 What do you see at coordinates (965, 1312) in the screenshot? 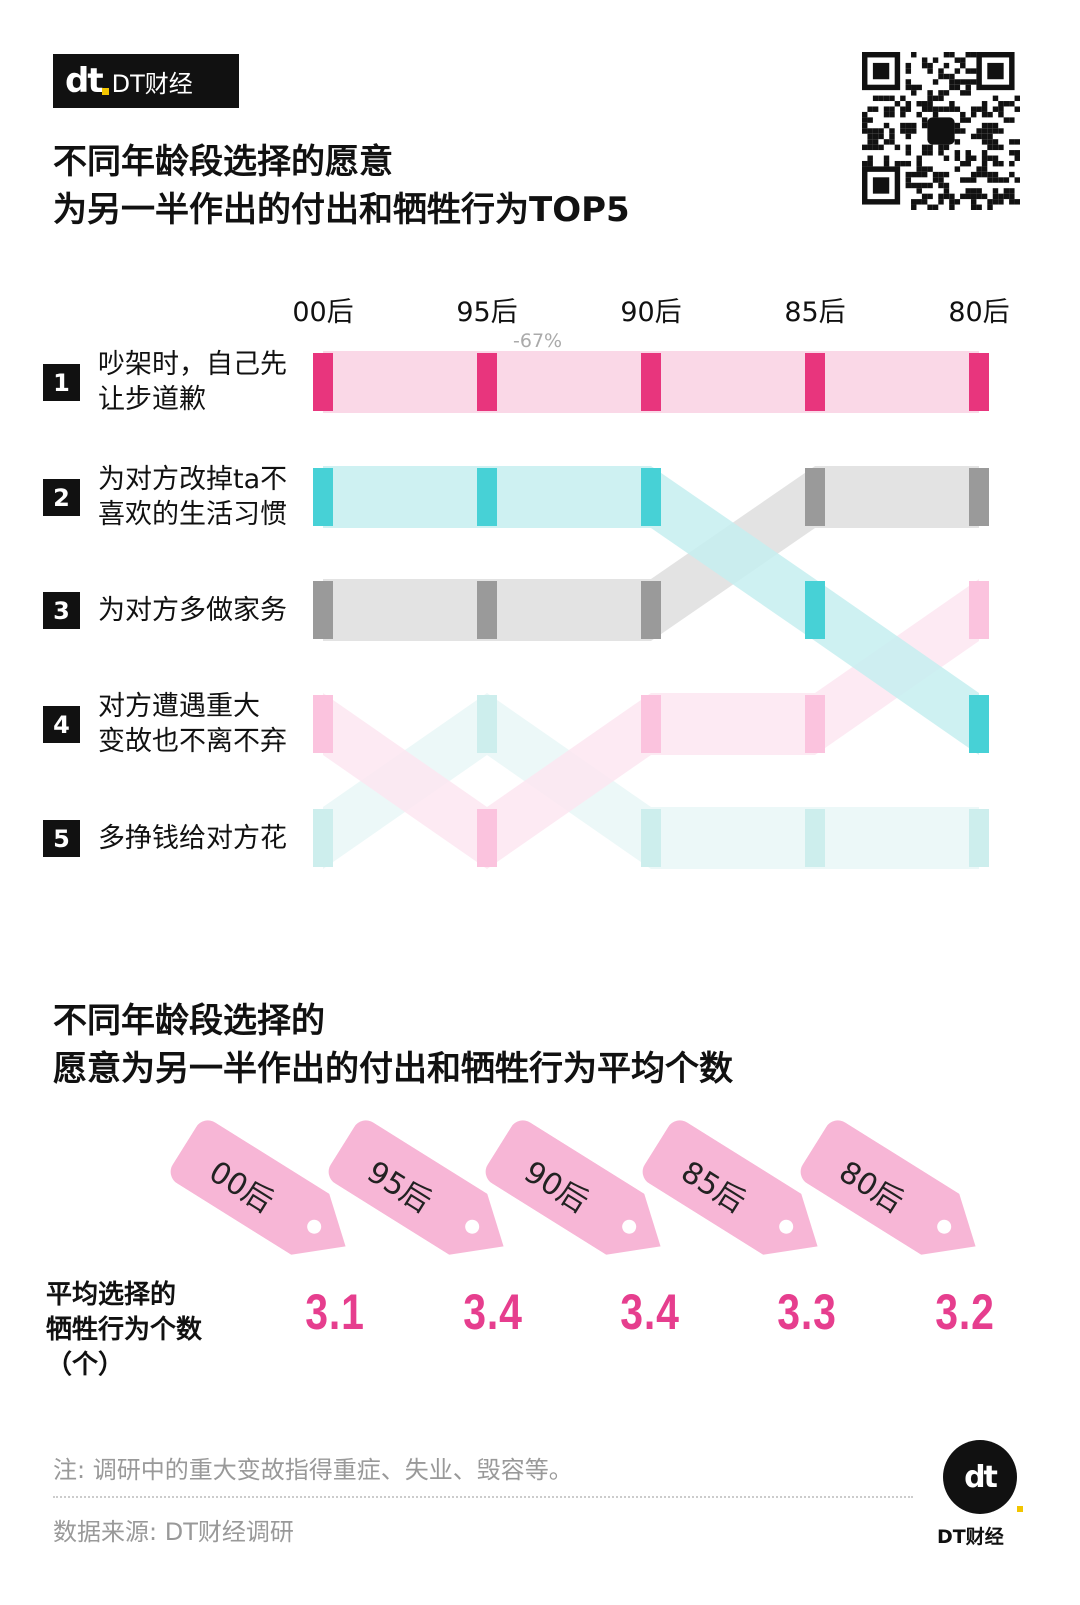
I see `avg-value: 3.2` at bounding box center [965, 1312].